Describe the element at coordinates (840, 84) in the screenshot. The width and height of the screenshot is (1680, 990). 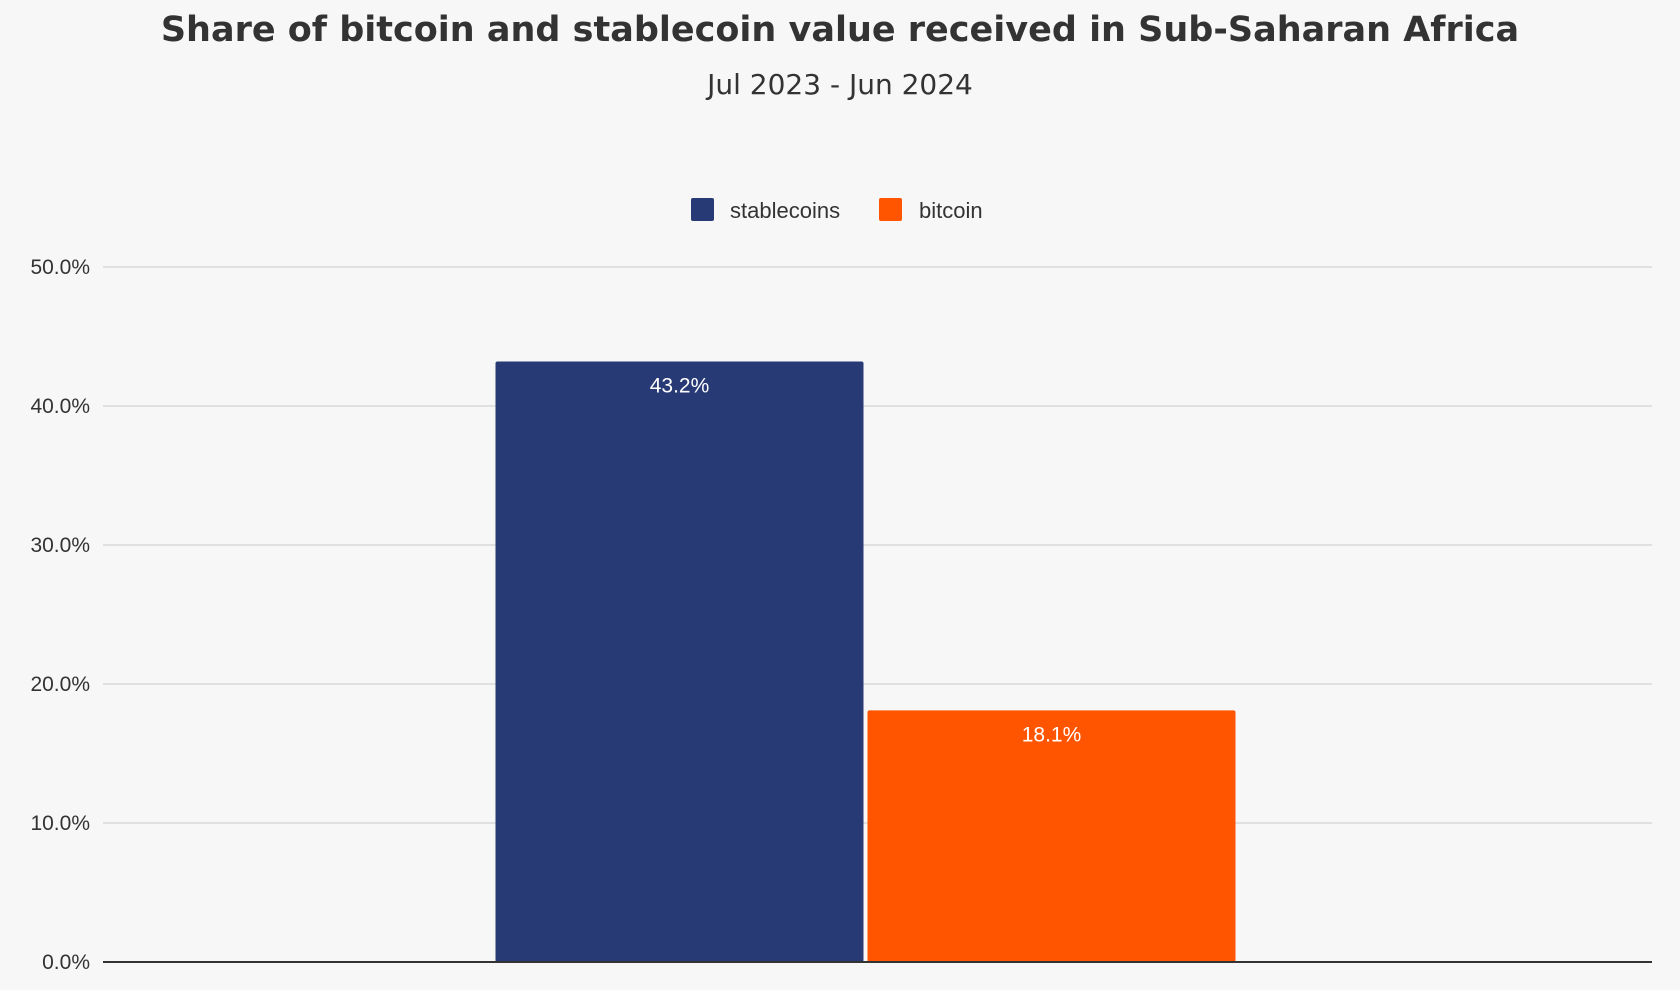
I see `chart-subtitle: Jul 2023 - Jun 2024` at that location.